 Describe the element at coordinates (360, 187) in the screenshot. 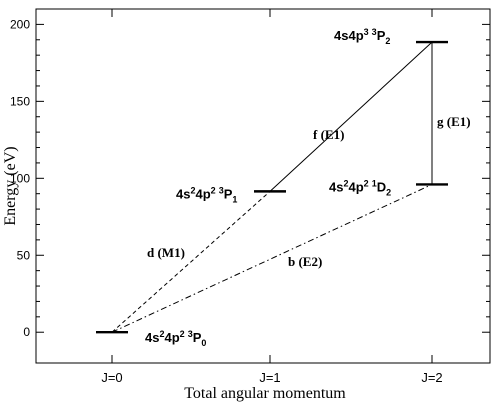

I see `level-label: 4s24p2 1D2` at that location.